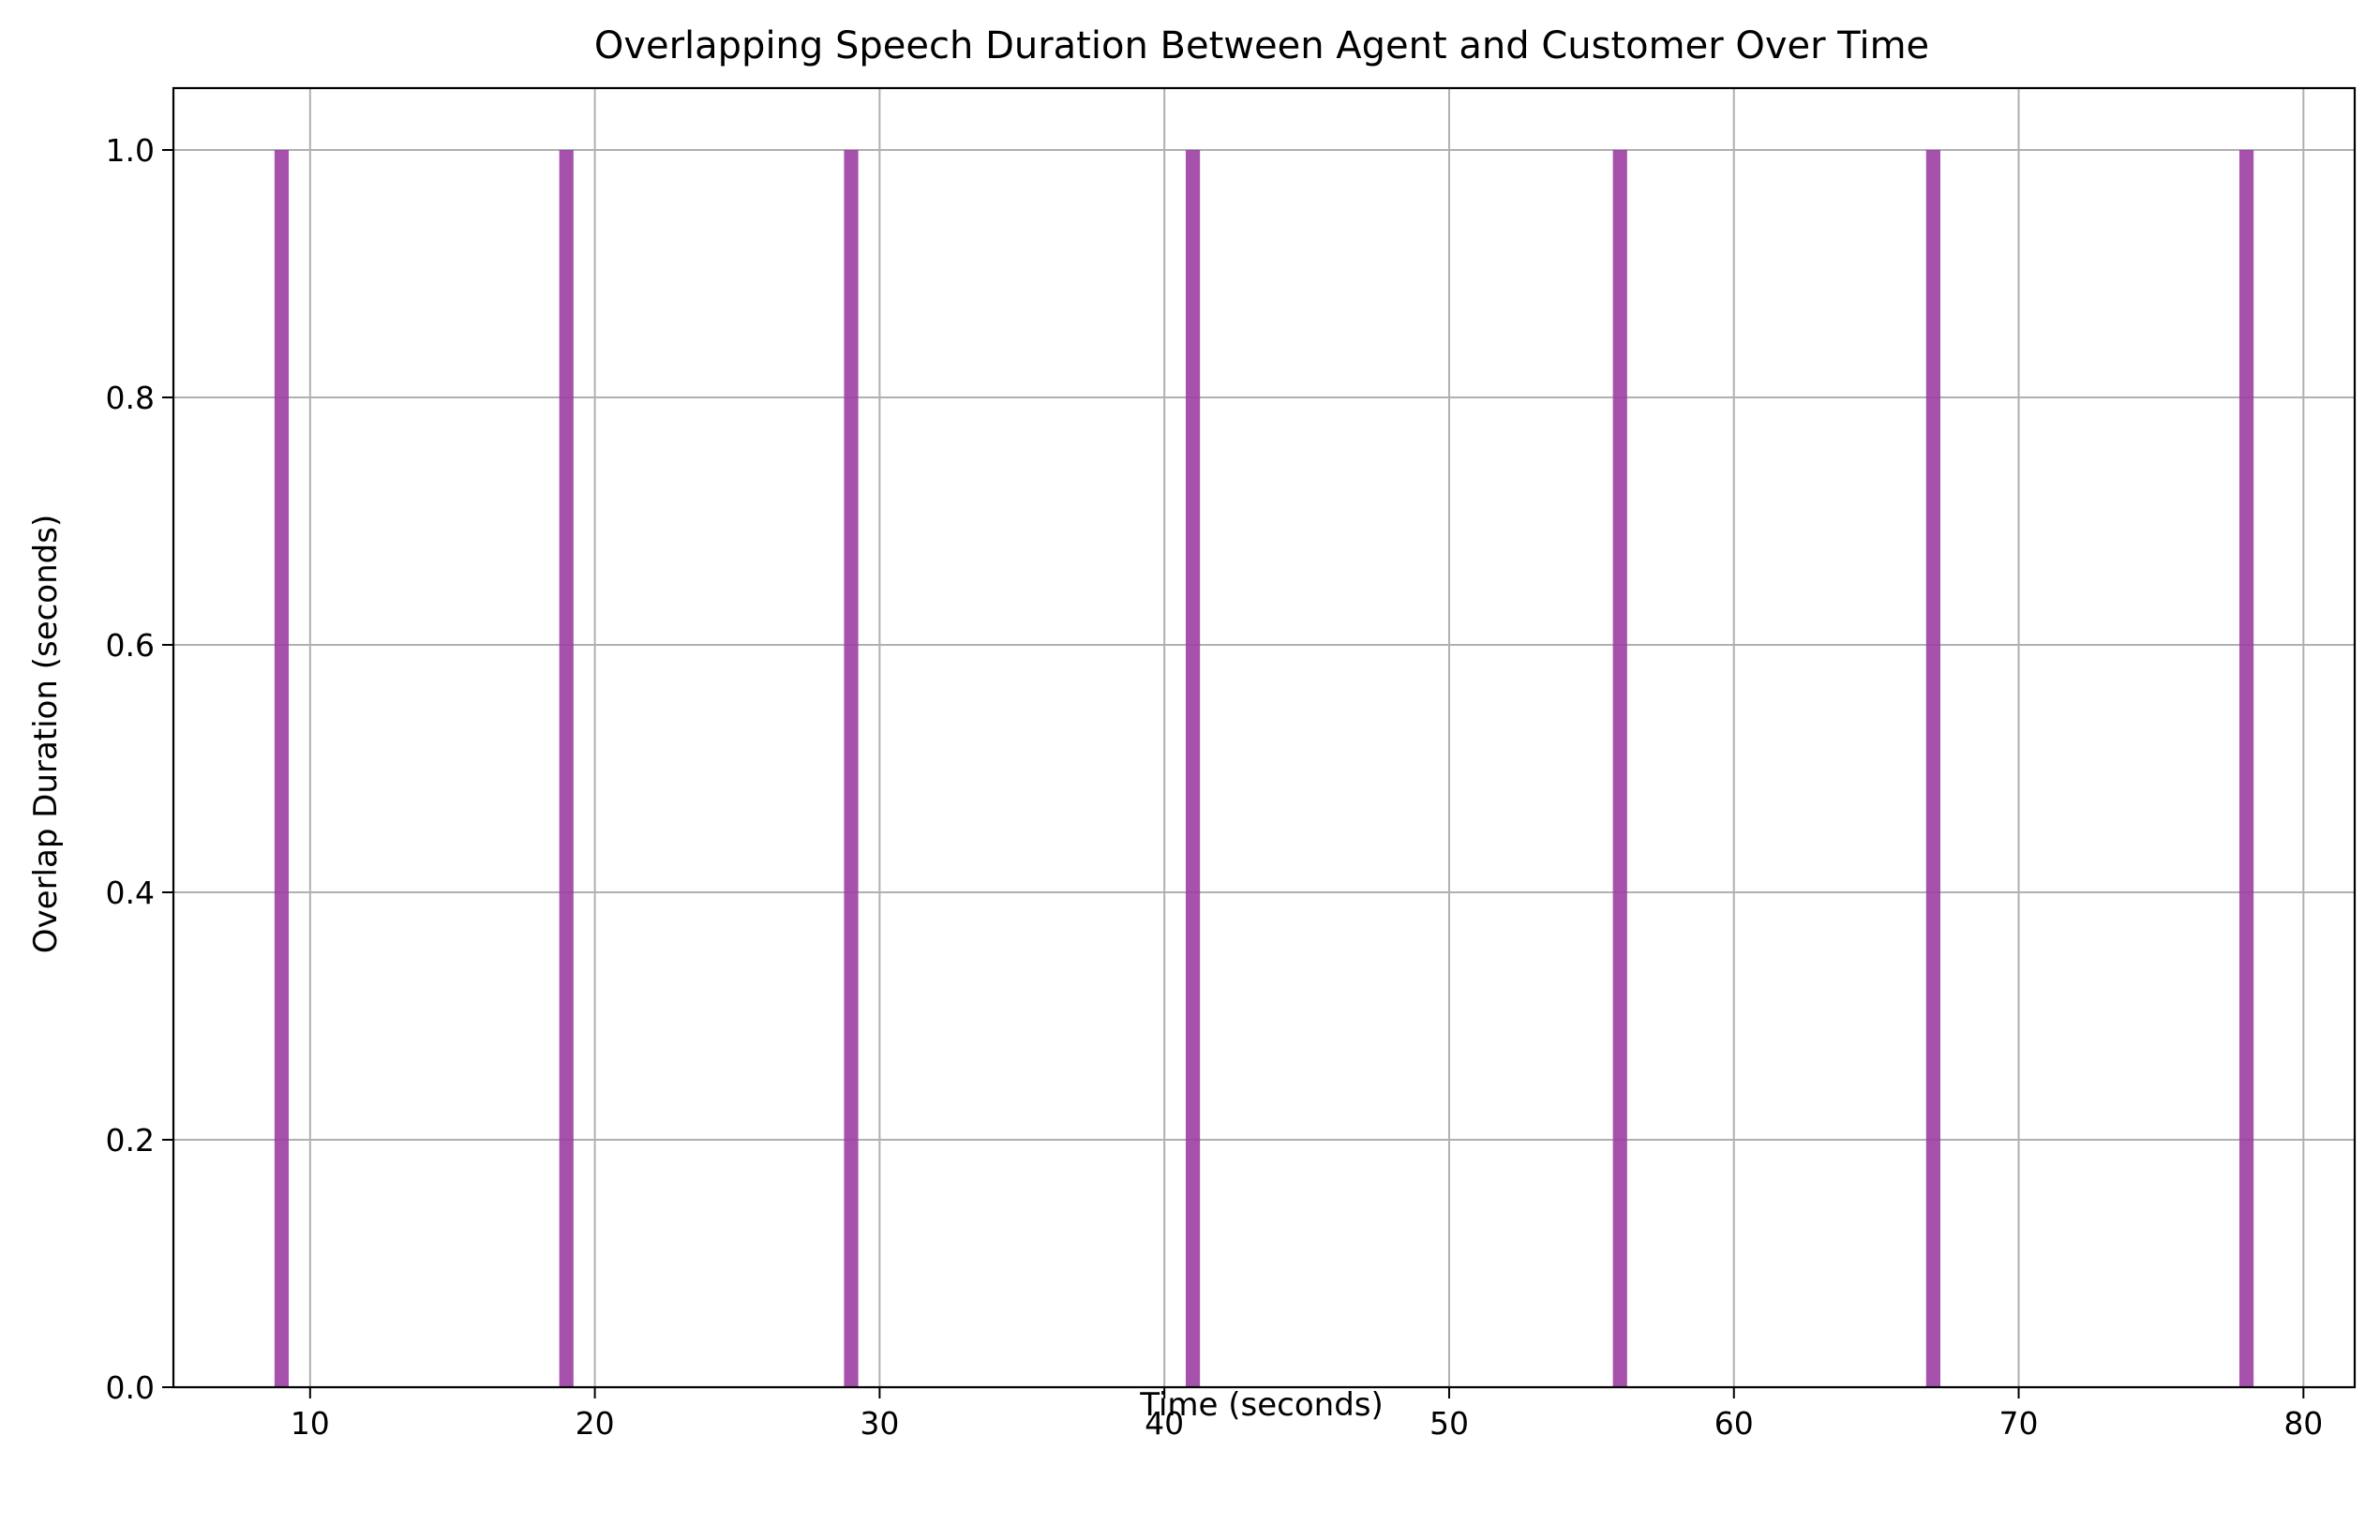  I want to click on y-tick-label: 0.8, so click(130, 398).